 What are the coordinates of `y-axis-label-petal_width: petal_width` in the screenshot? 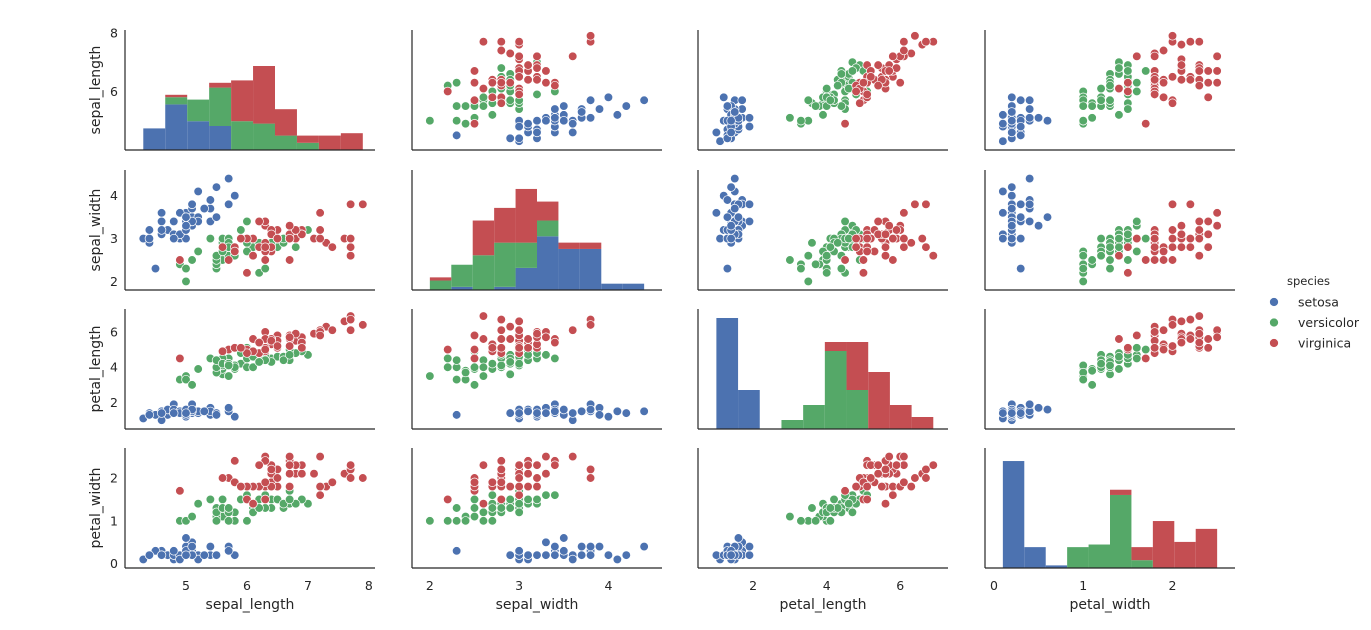 It's located at (96, 507).